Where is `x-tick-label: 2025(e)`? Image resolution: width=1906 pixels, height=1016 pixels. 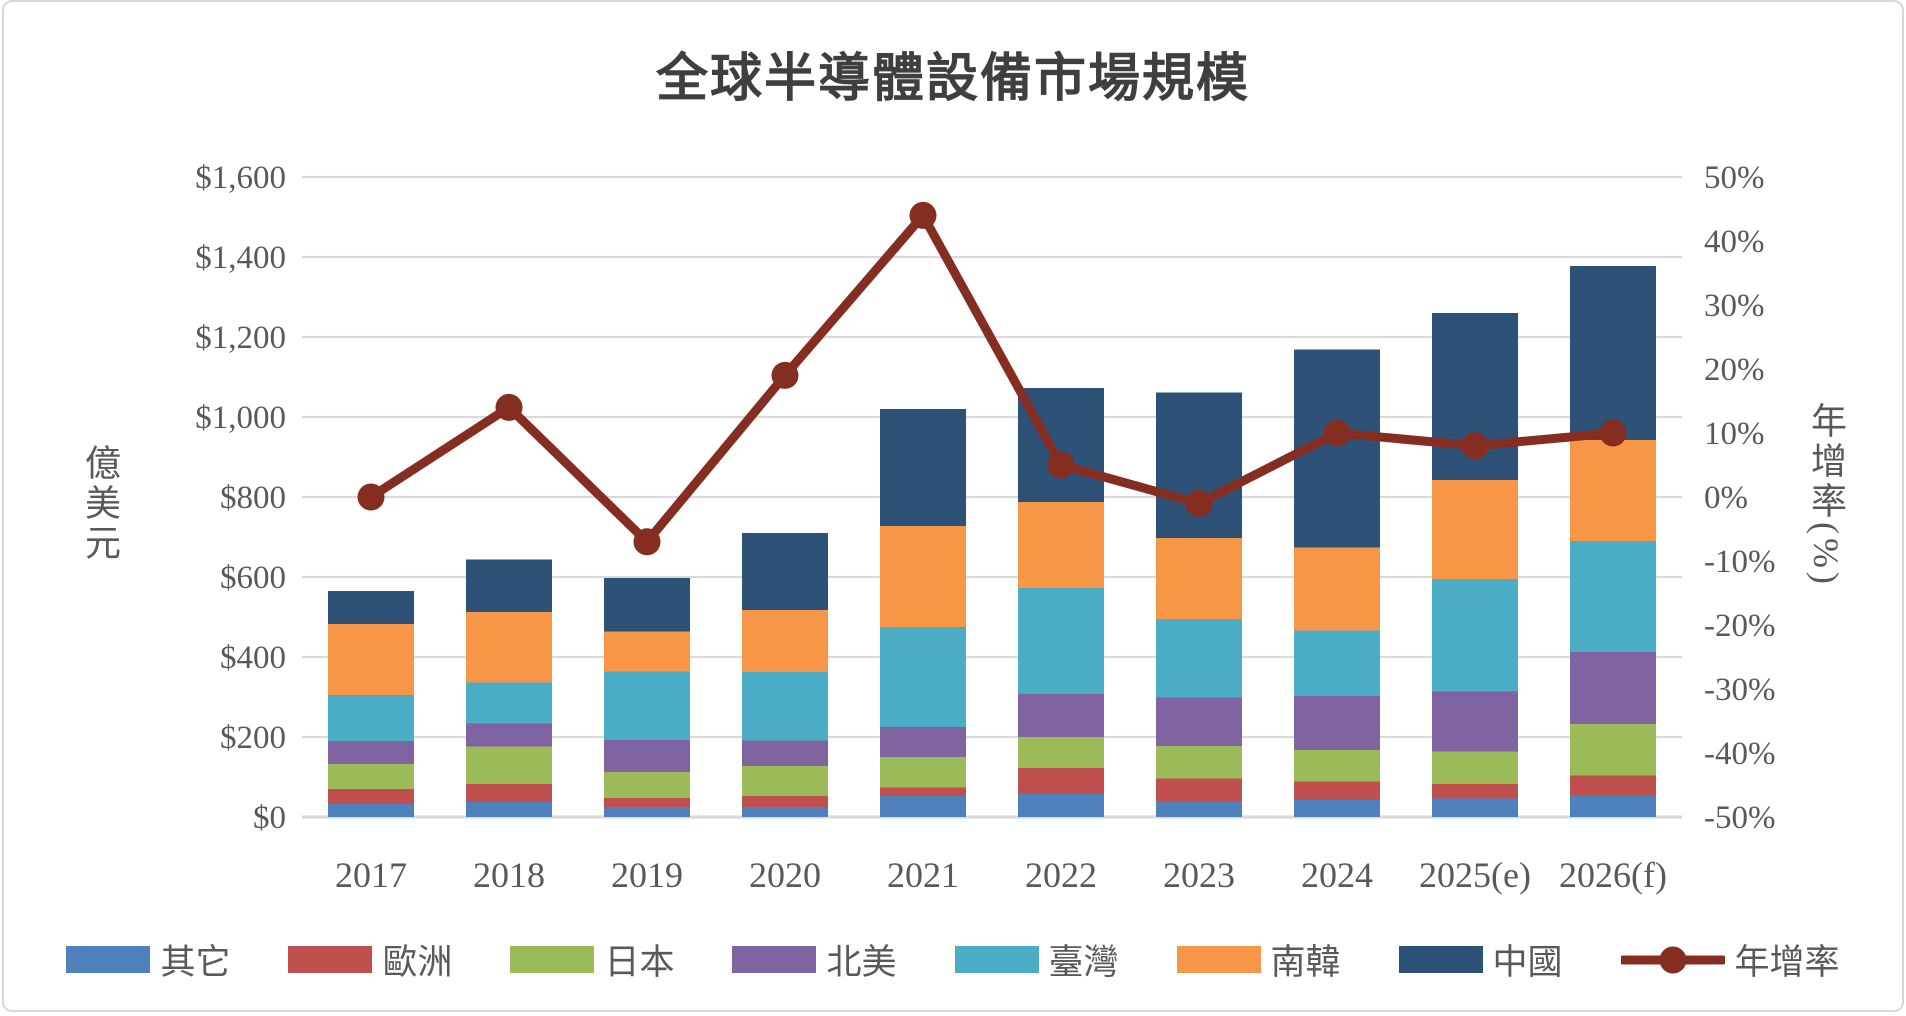
x-tick-label: 2025(e) is located at coordinates (1475, 875).